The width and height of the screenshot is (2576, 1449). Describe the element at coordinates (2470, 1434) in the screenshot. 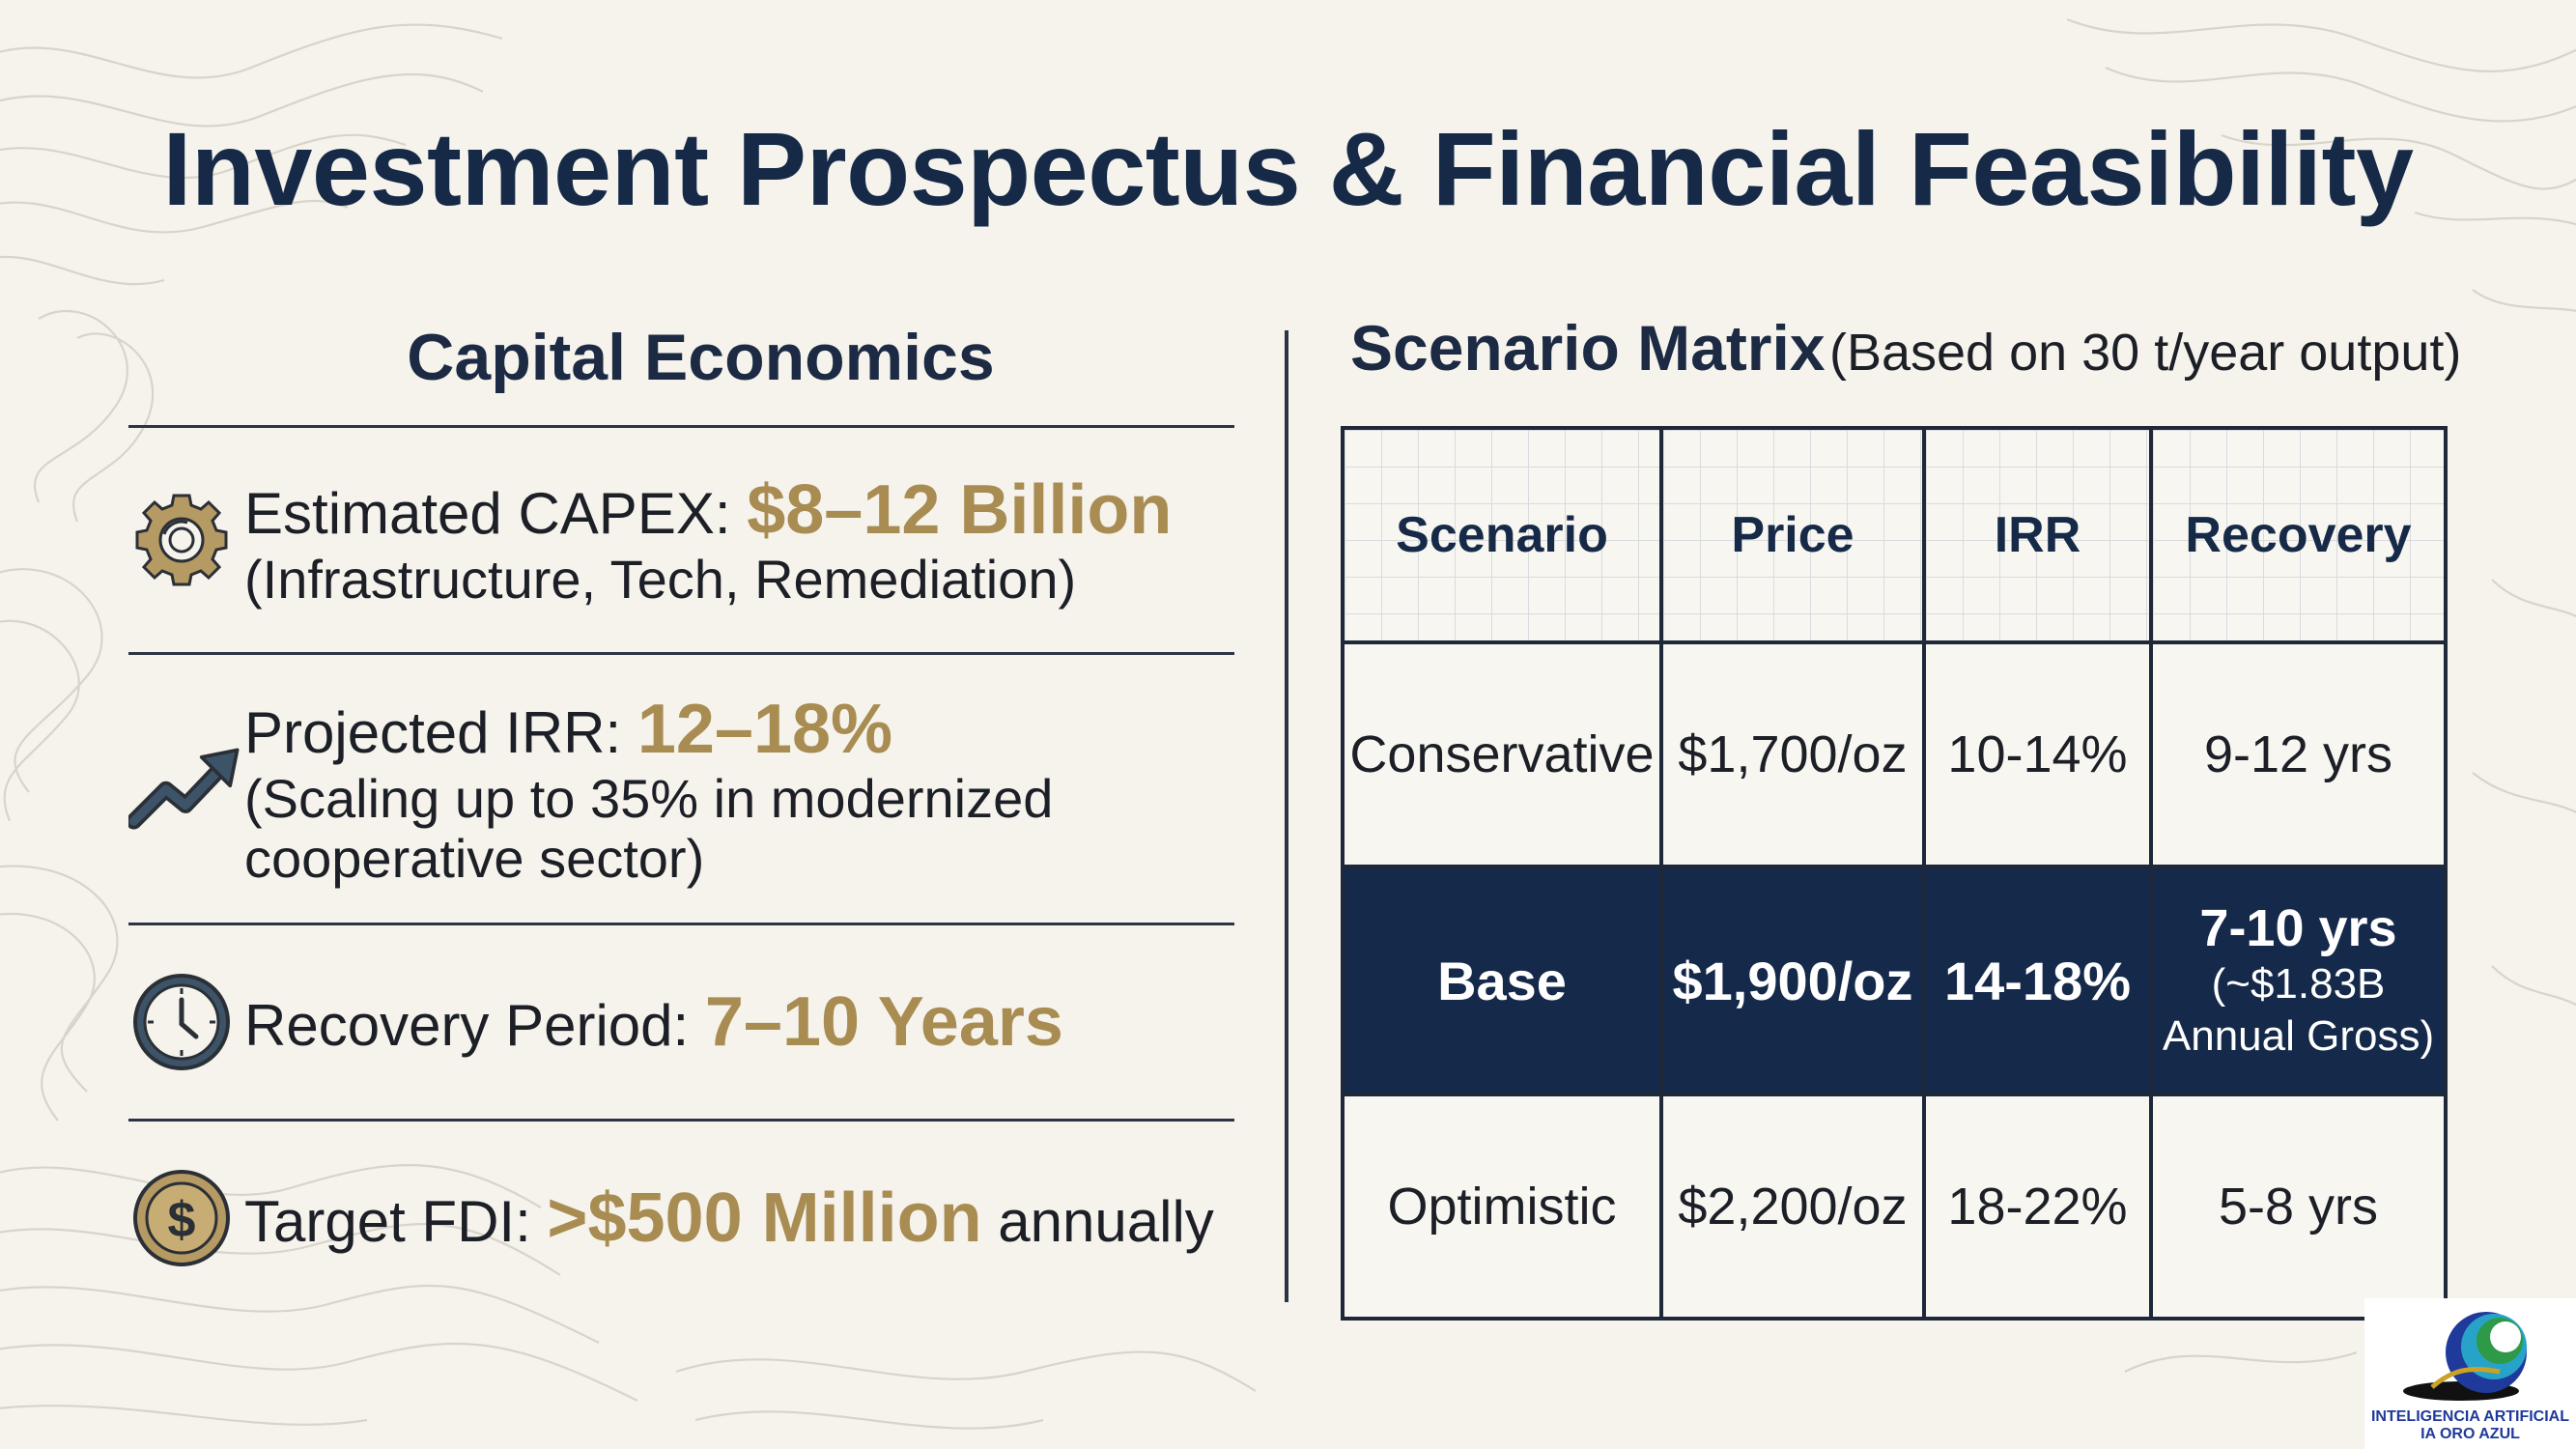

I see `logo-text: IA ORO AZUL` at that location.